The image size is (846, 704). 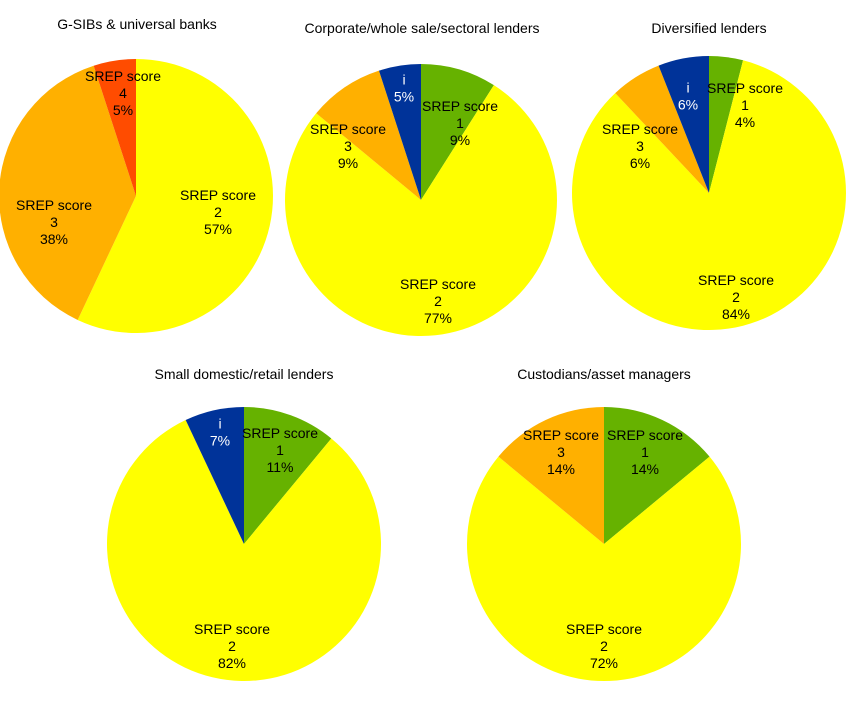 I want to click on data-label: SREP score 1 4%, so click(x=745, y=105).